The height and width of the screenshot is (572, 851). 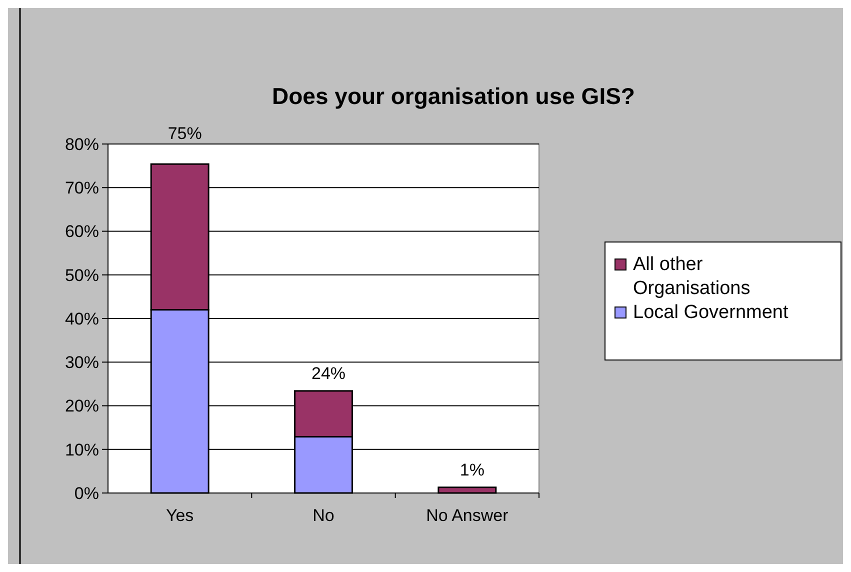 I want to click on y-tick-label: 0%, so click(x=86, y=493).